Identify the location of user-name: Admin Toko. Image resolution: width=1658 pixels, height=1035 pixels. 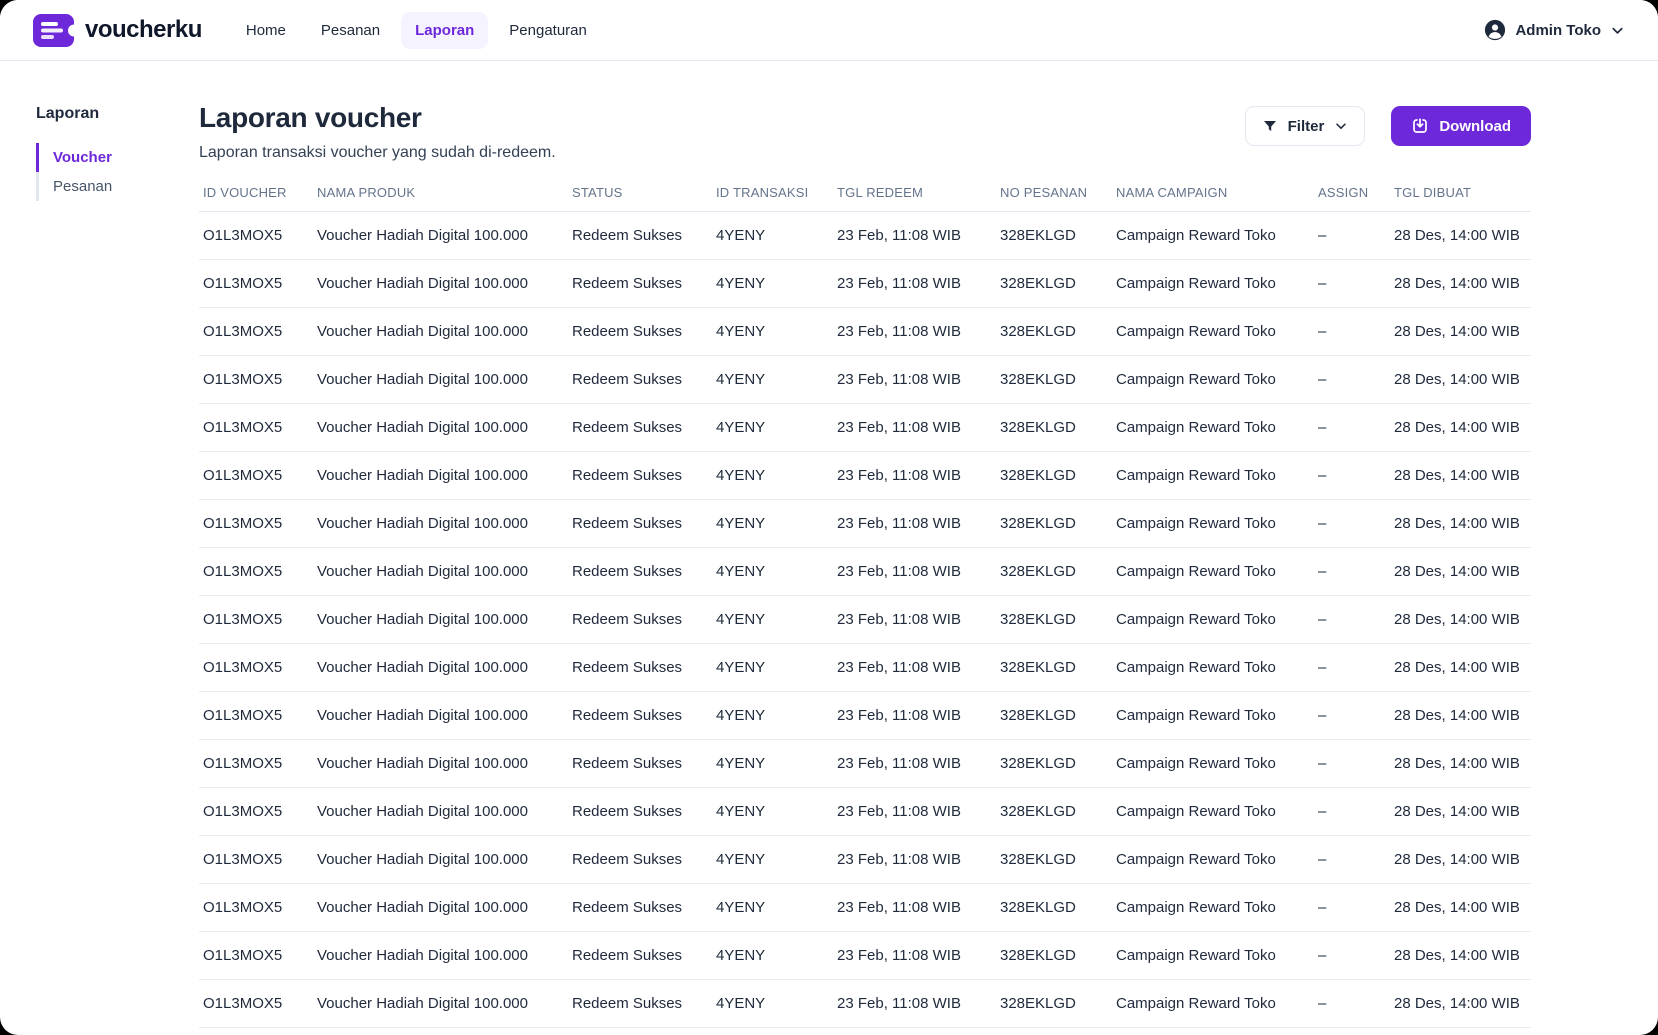
(1558, 30).